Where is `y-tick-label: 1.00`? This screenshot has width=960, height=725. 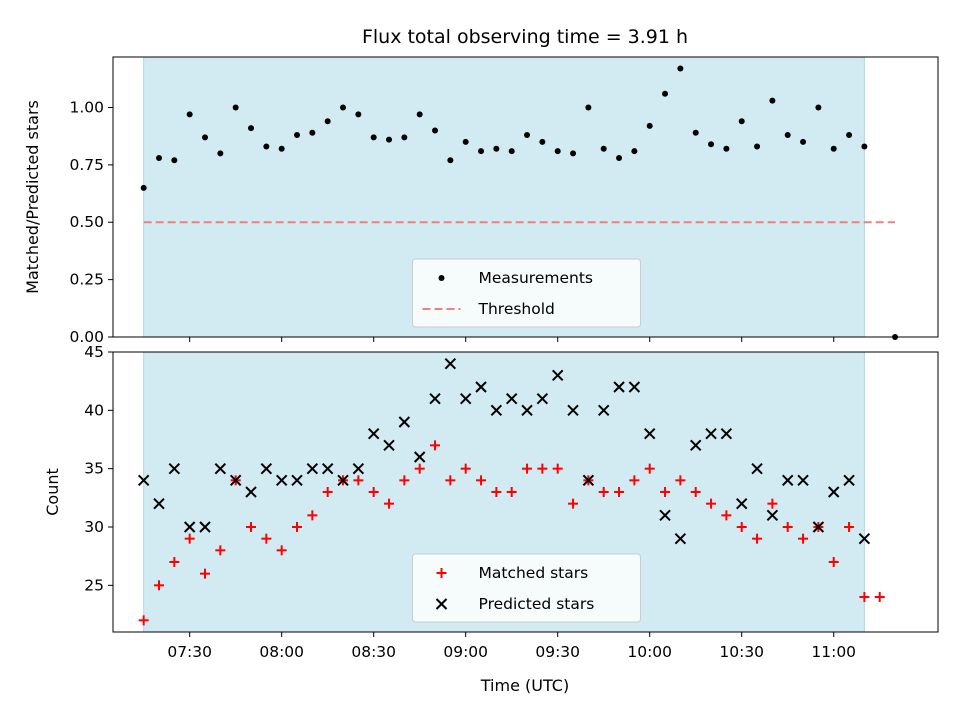
y-tick-label: 1.00 is located at coordinates (86, 107).